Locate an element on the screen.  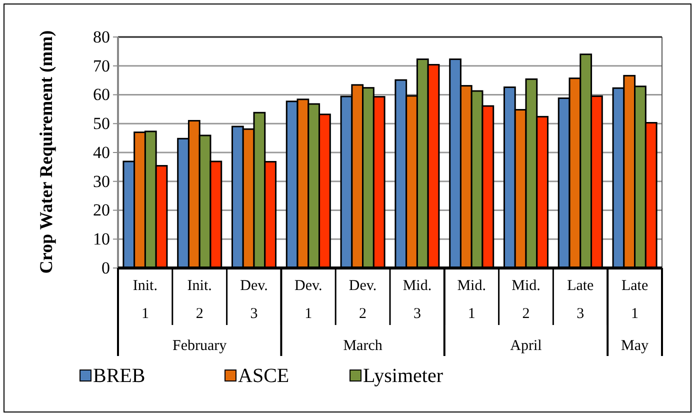
text: February is located at coordinates (200, 346).